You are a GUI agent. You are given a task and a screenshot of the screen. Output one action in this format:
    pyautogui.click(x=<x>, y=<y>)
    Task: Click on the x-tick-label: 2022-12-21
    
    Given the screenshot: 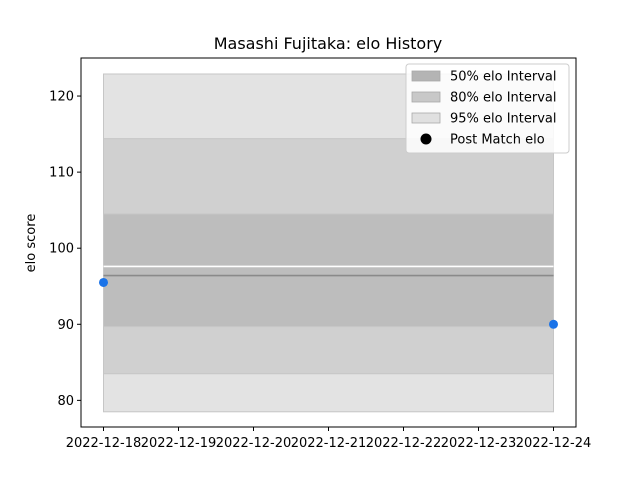 What is the action you would take?
    pyautogui.click(x=329, y=443)
    